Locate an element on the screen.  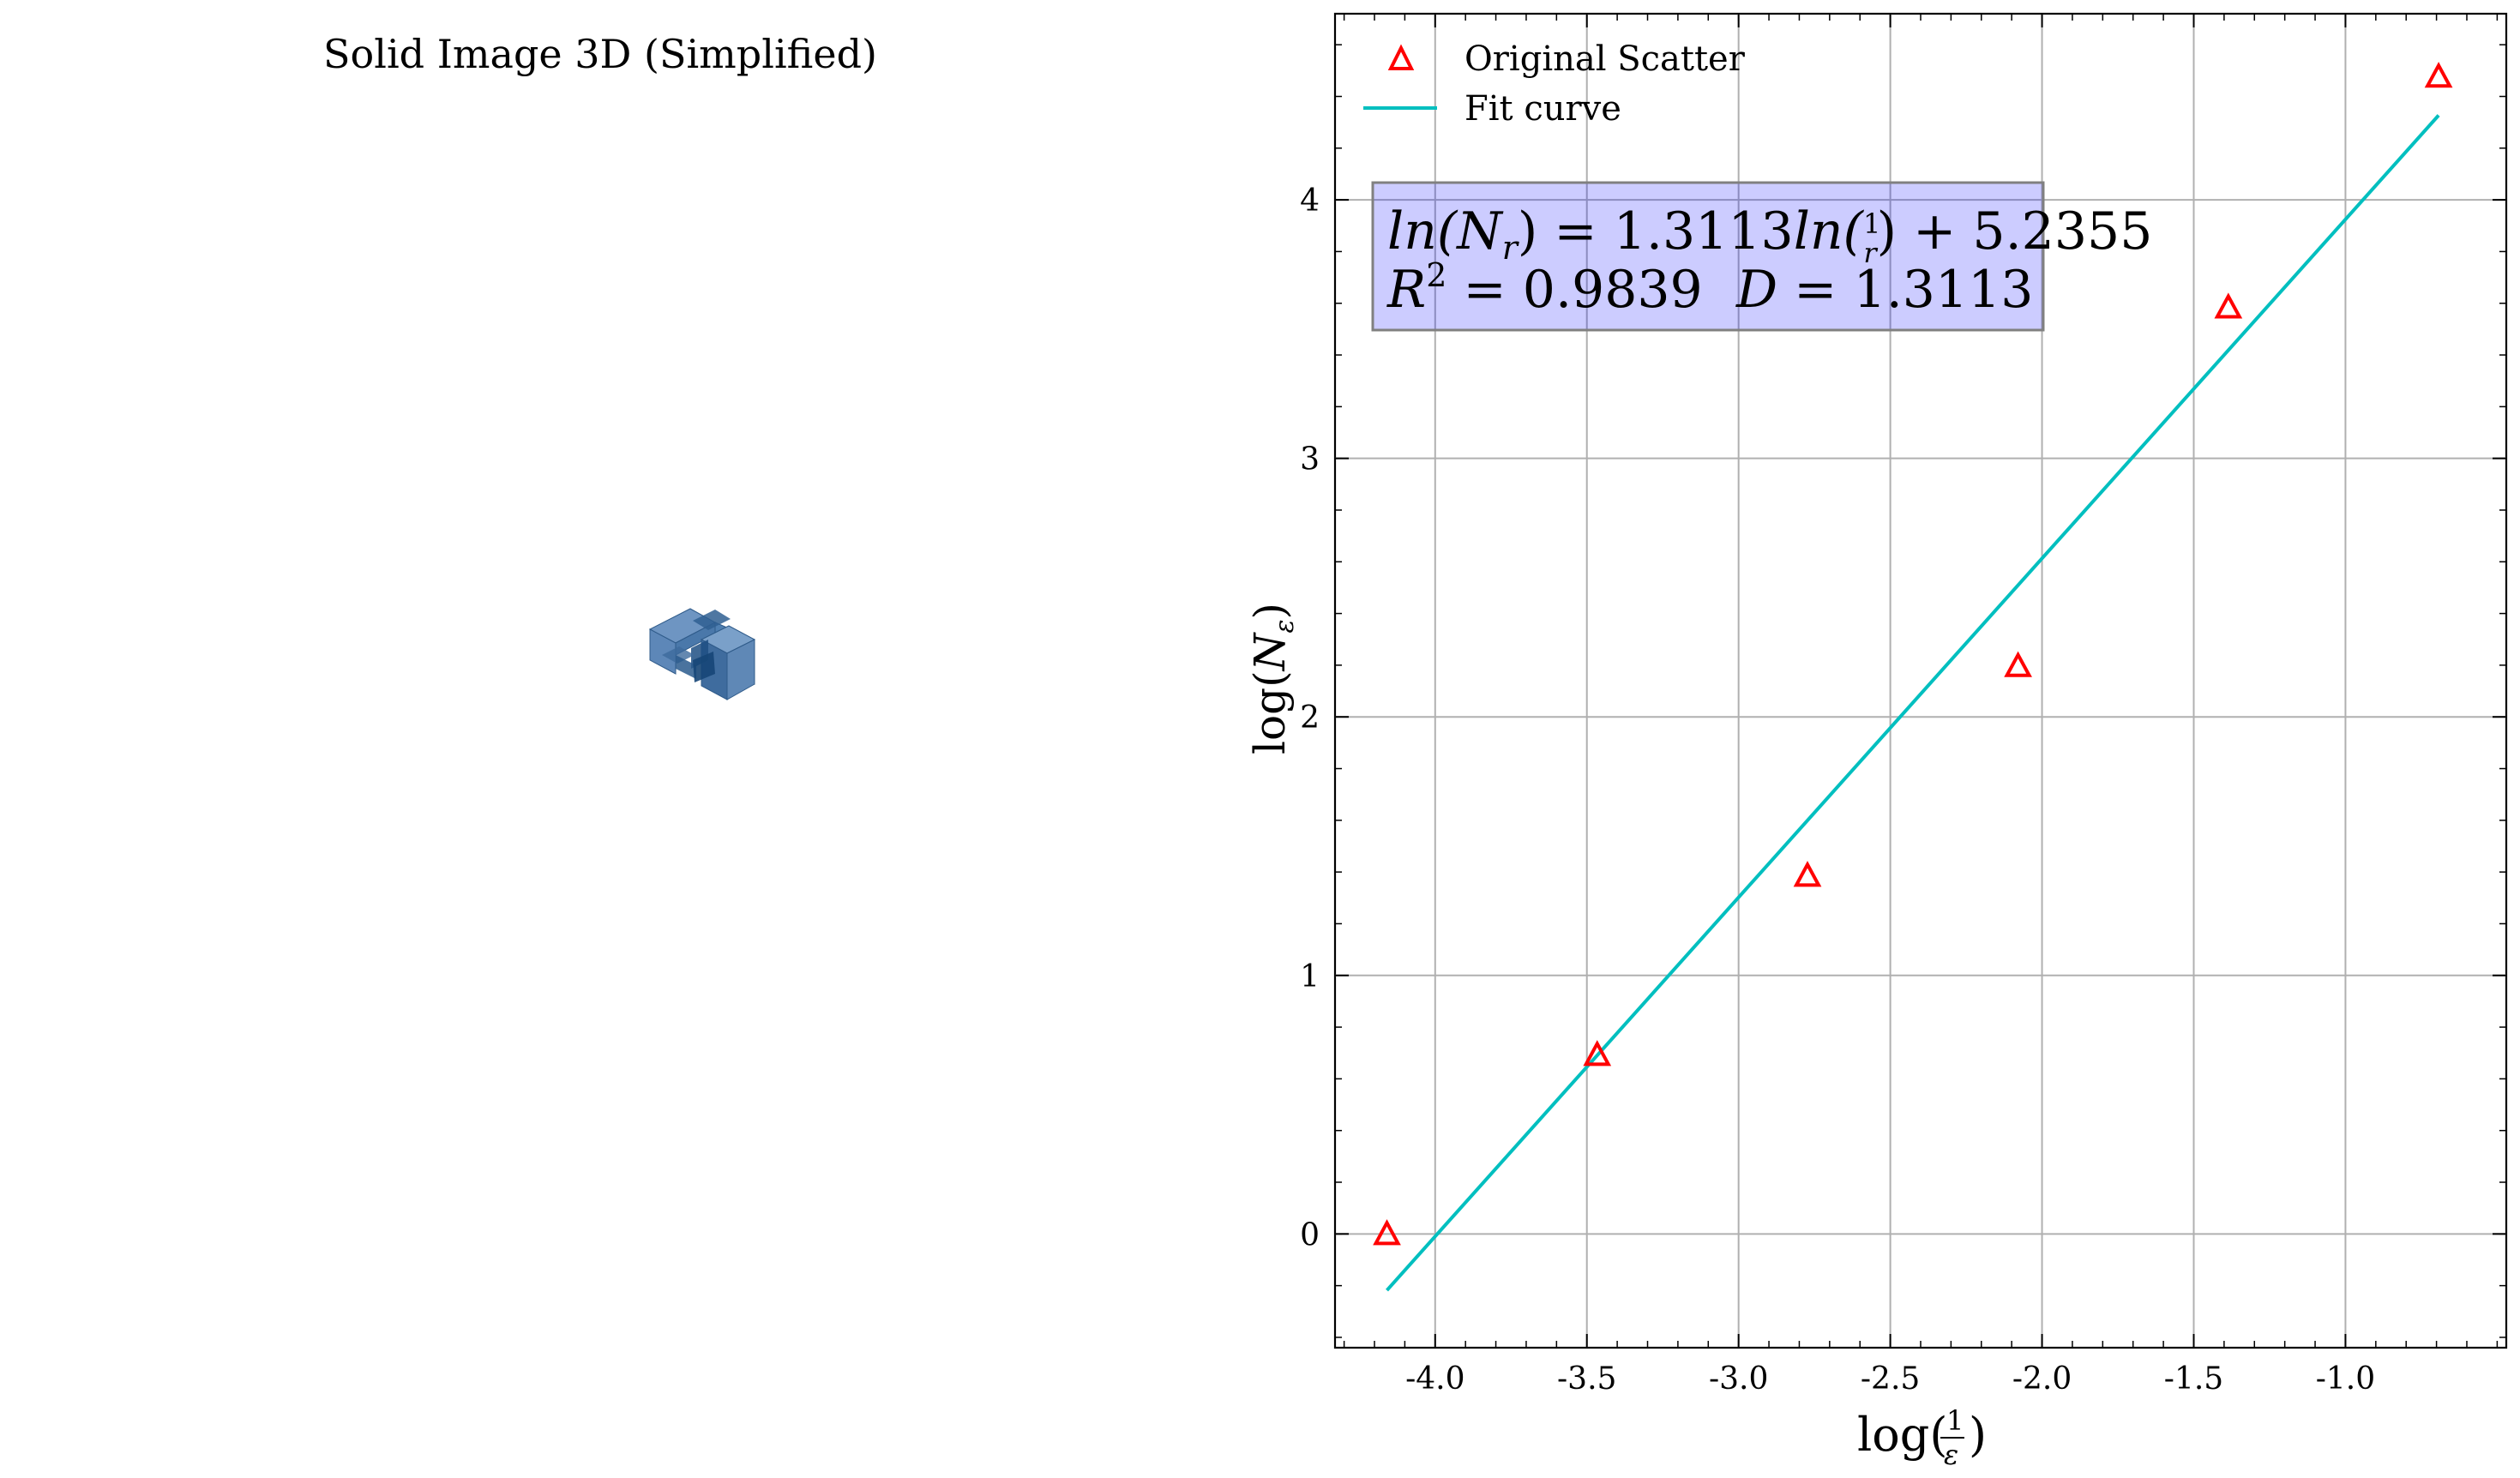
svg-text: 1 is located at coordinates (1955, 1420).